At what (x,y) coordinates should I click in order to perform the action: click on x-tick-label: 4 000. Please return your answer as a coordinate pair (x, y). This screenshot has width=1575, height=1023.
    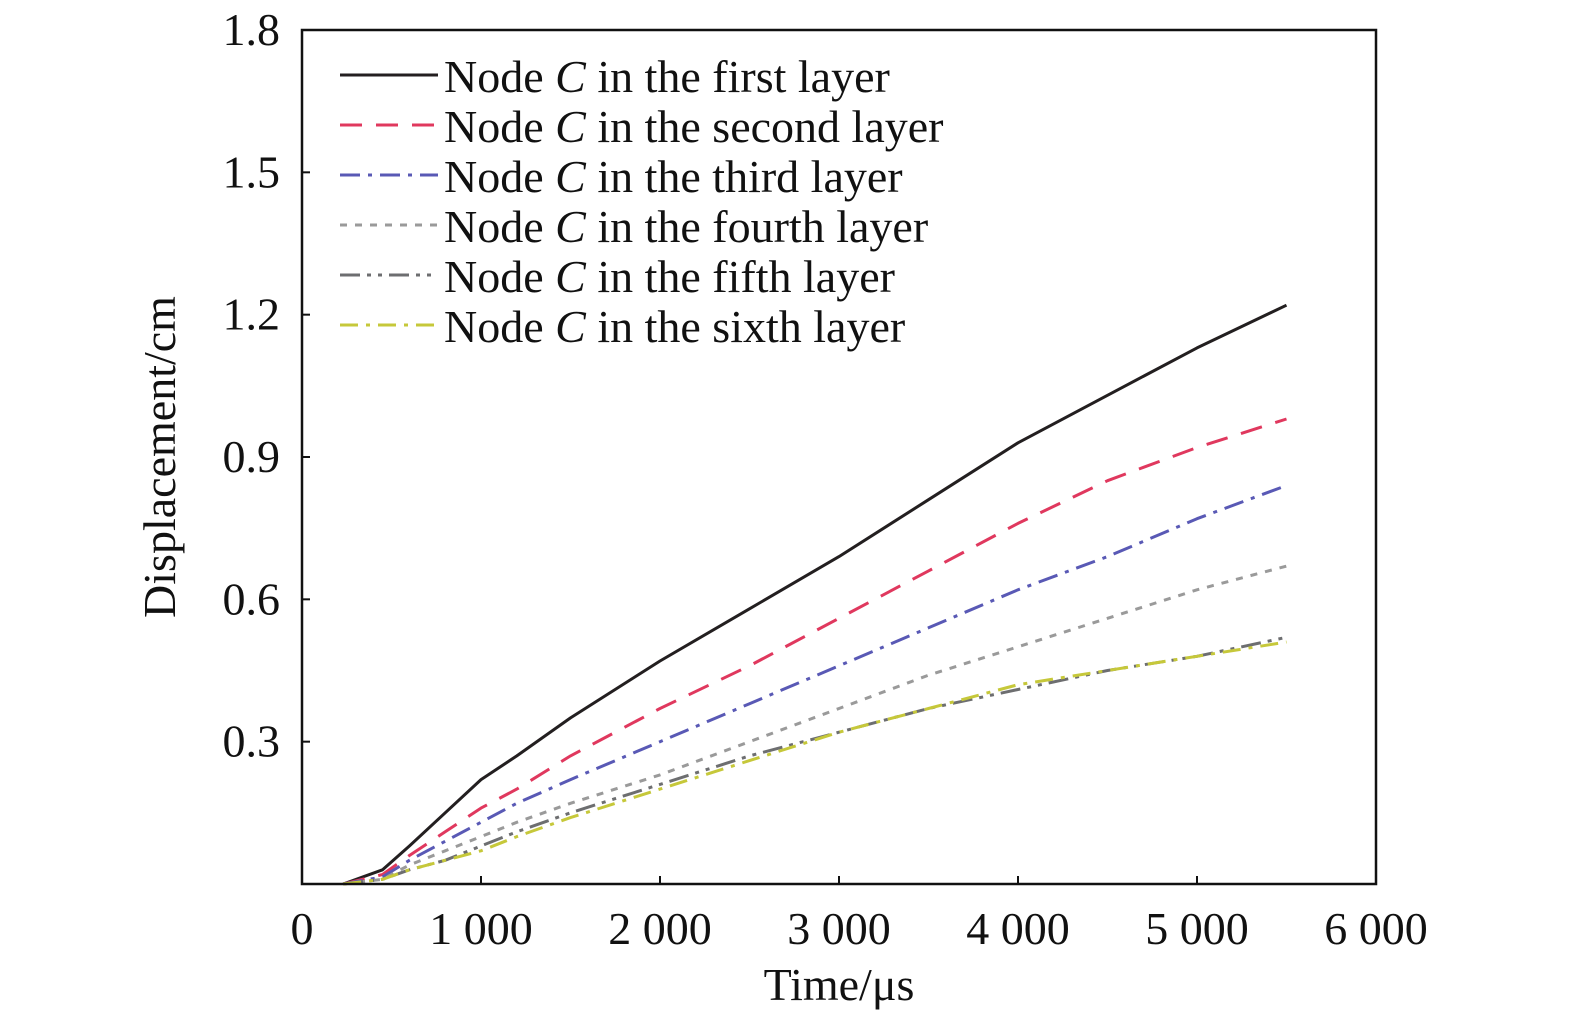
    Looking at the image, I should click on (1018, 928).